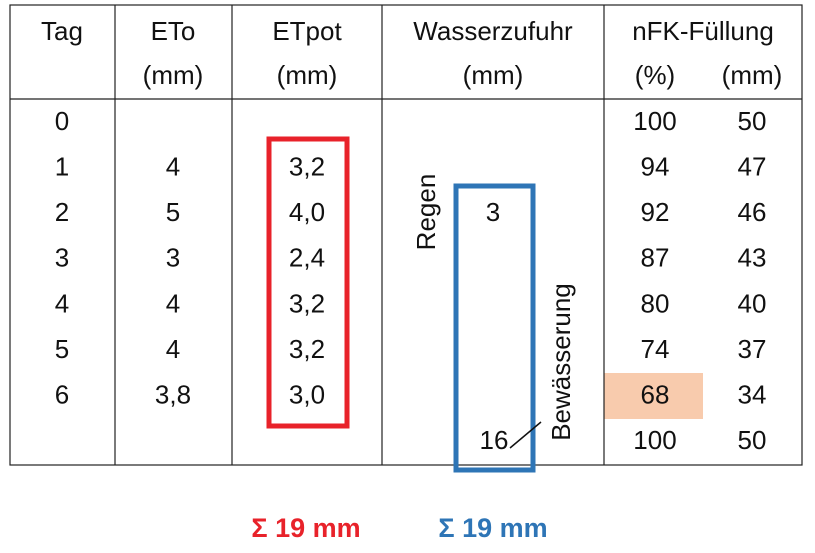 The width and height of the screenshot is (815, 553). Describe the element at coordinates (752, 303) in the screenshot. I see `cell: 40` at that location.